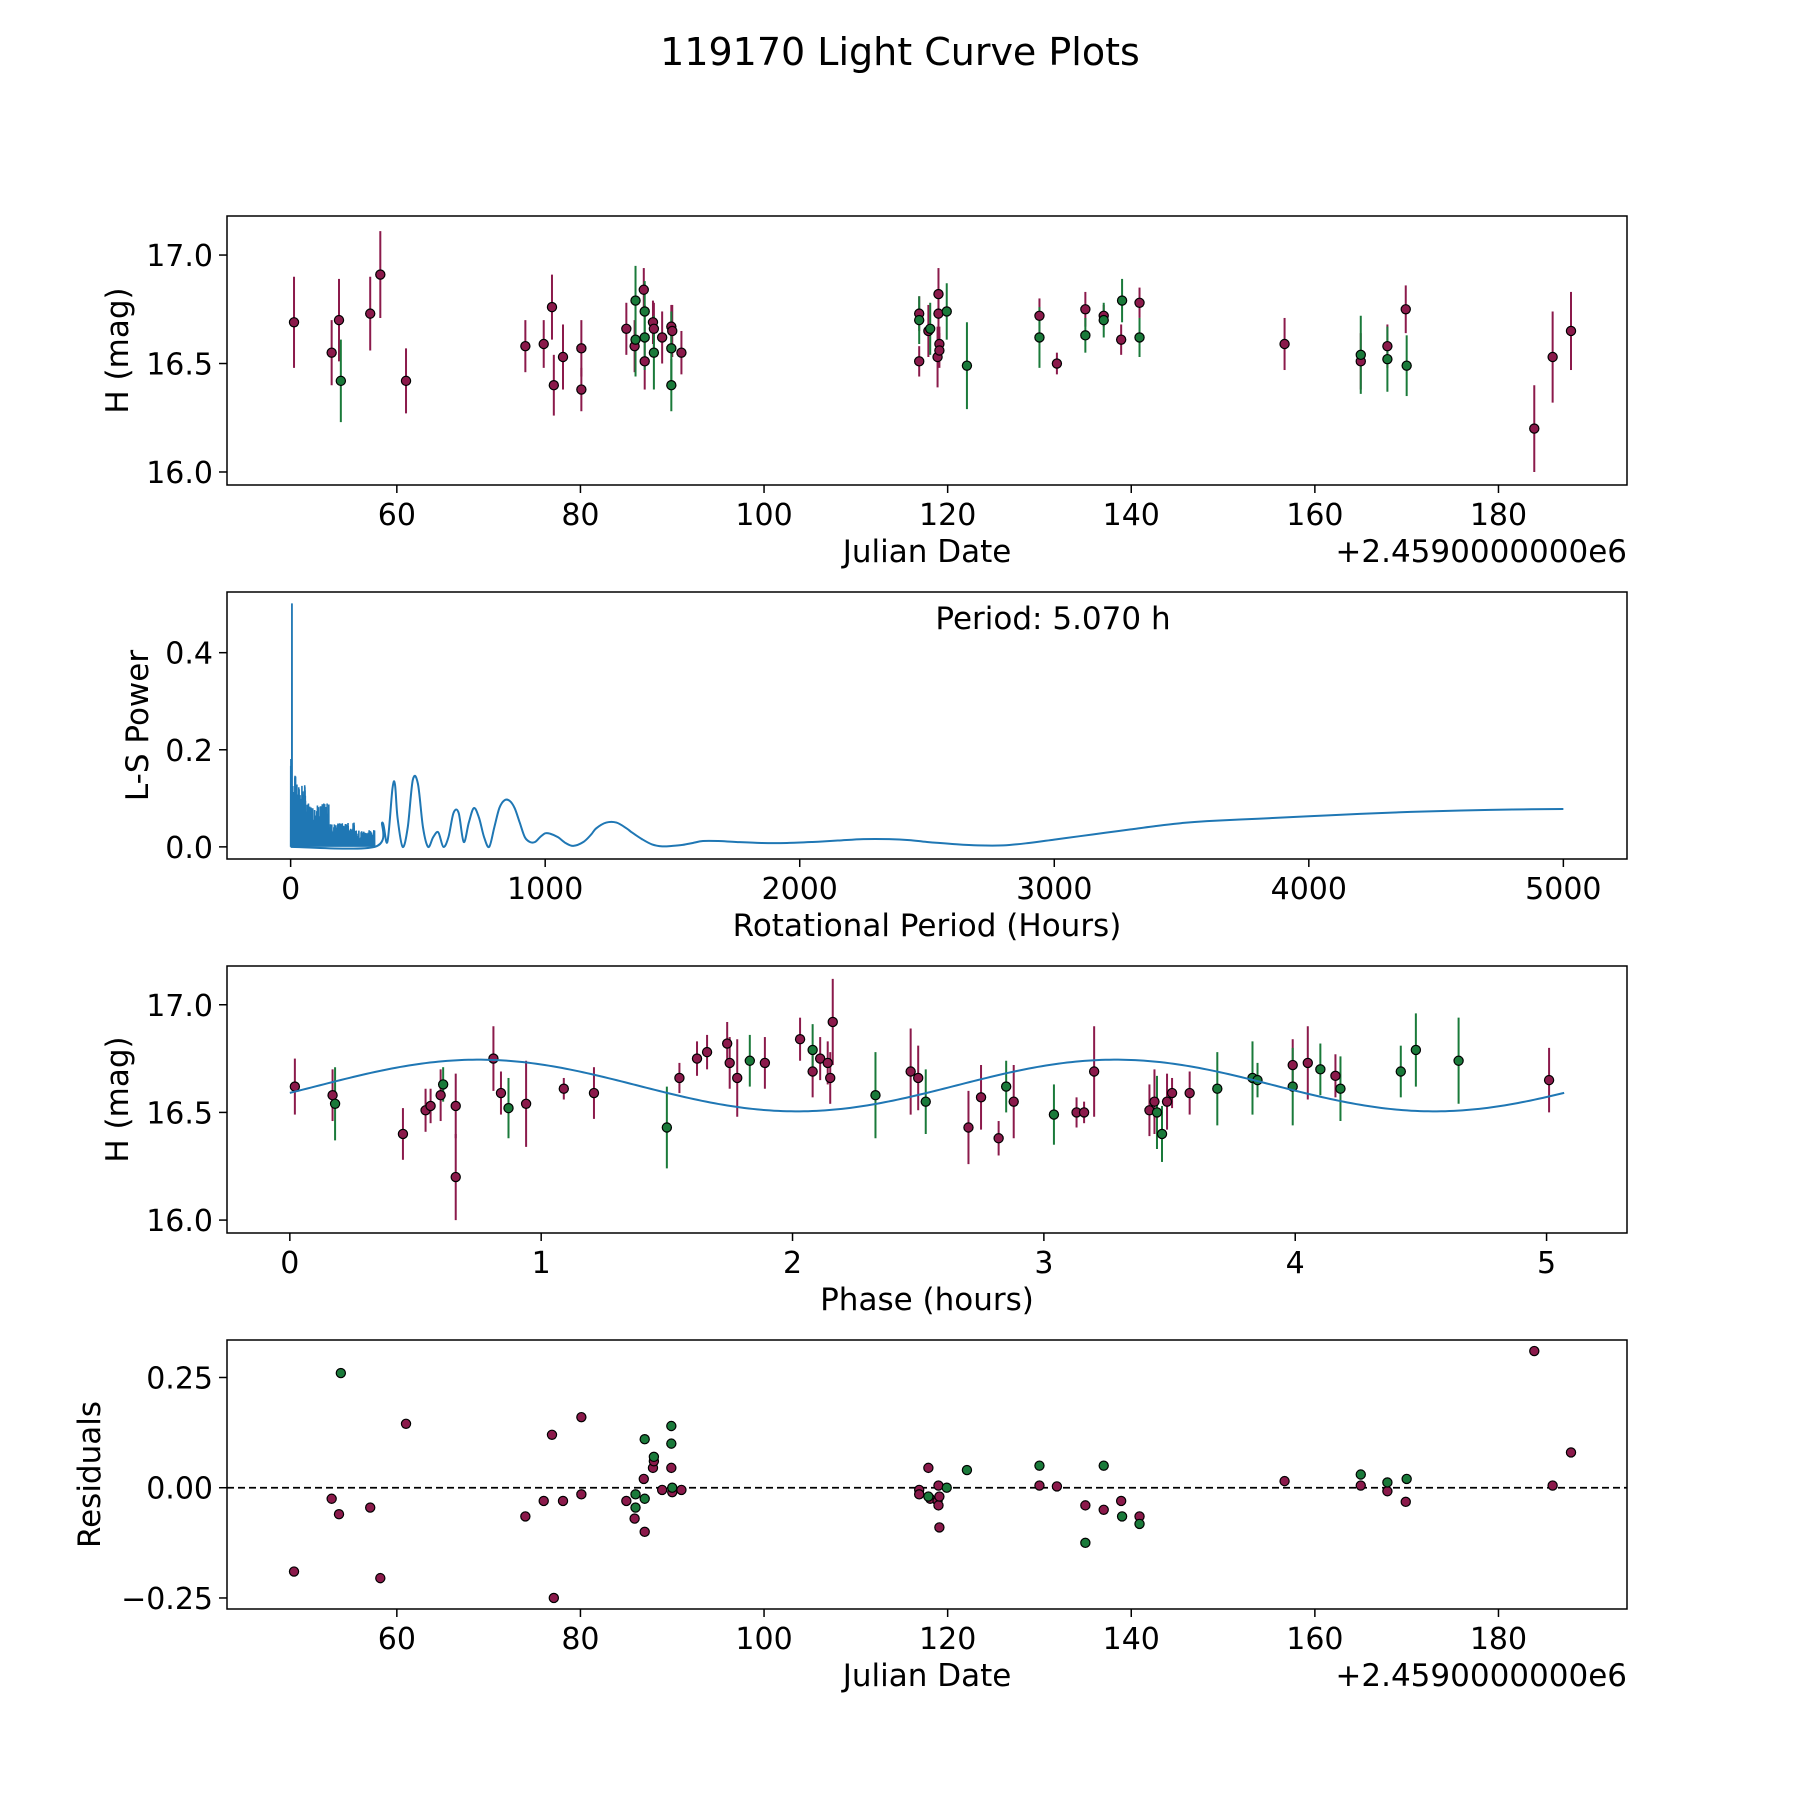 This screenshot has width=1800, height=1804. Describe the element at coordinates (927, 1474) in the screenshot. I see `residuals-frame` at that location.